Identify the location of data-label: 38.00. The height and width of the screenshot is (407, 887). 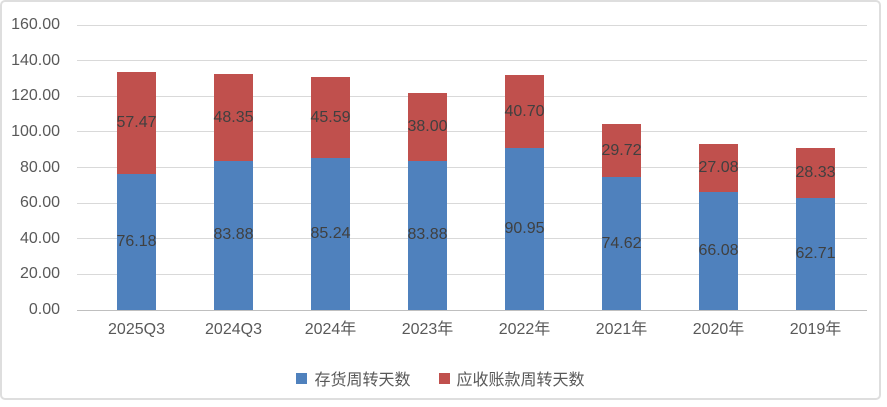
(427, 126).